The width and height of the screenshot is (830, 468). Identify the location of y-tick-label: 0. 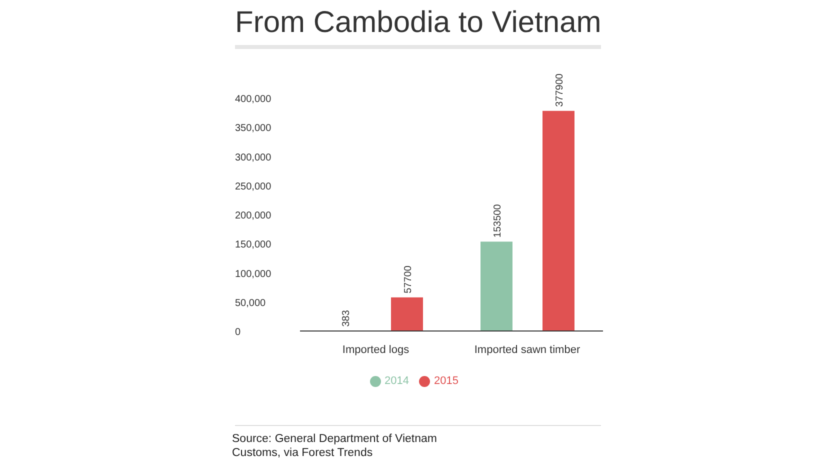
(238, 332).